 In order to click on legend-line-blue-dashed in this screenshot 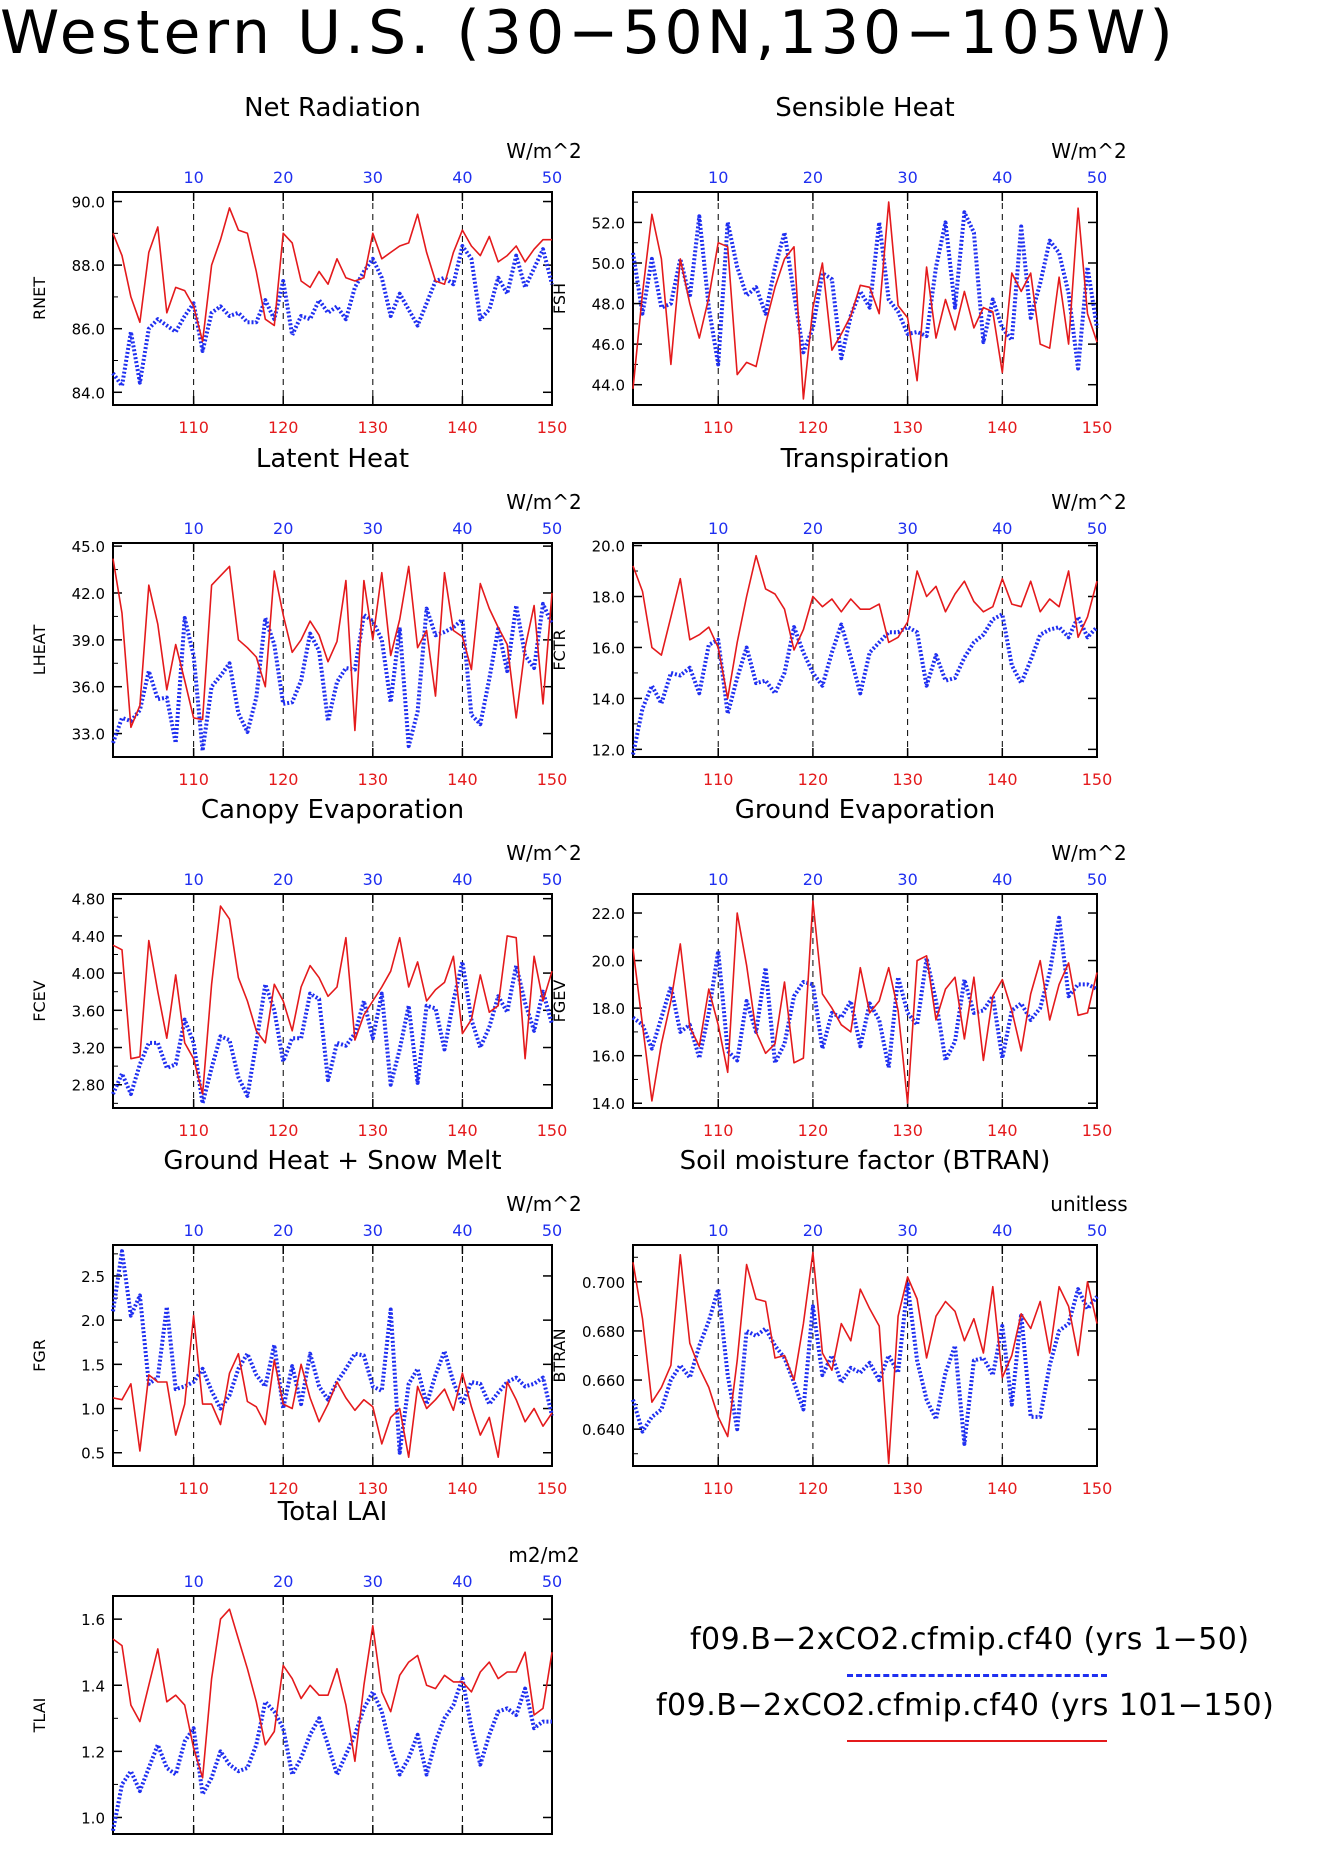, I will do `click(977, 1675)`.